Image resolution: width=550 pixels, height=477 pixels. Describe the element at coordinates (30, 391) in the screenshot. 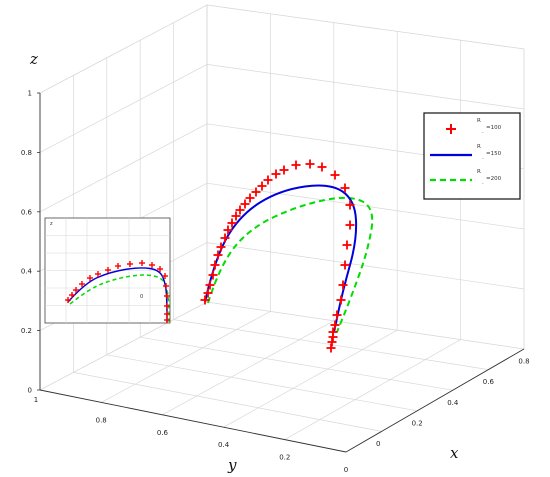

I see `z-tick-label: 0` at that location.